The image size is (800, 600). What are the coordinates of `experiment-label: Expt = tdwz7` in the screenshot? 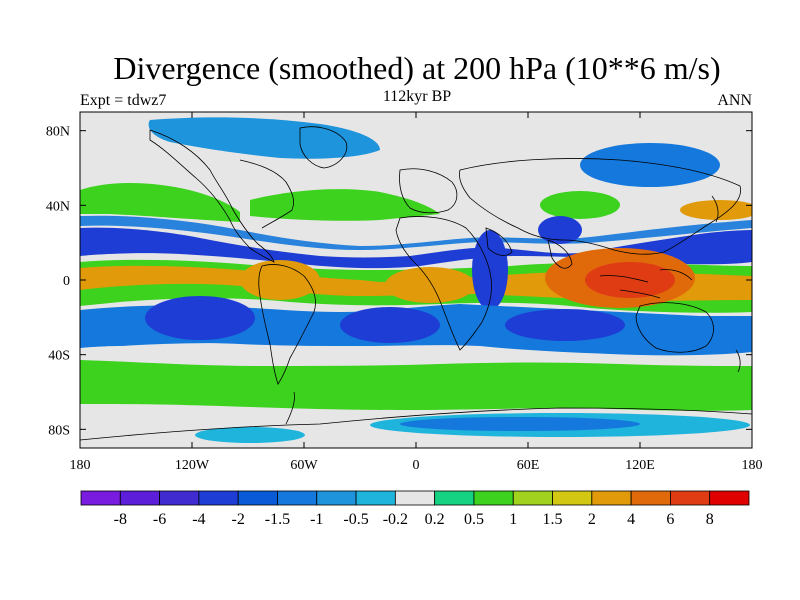 It's located at (123, 100).